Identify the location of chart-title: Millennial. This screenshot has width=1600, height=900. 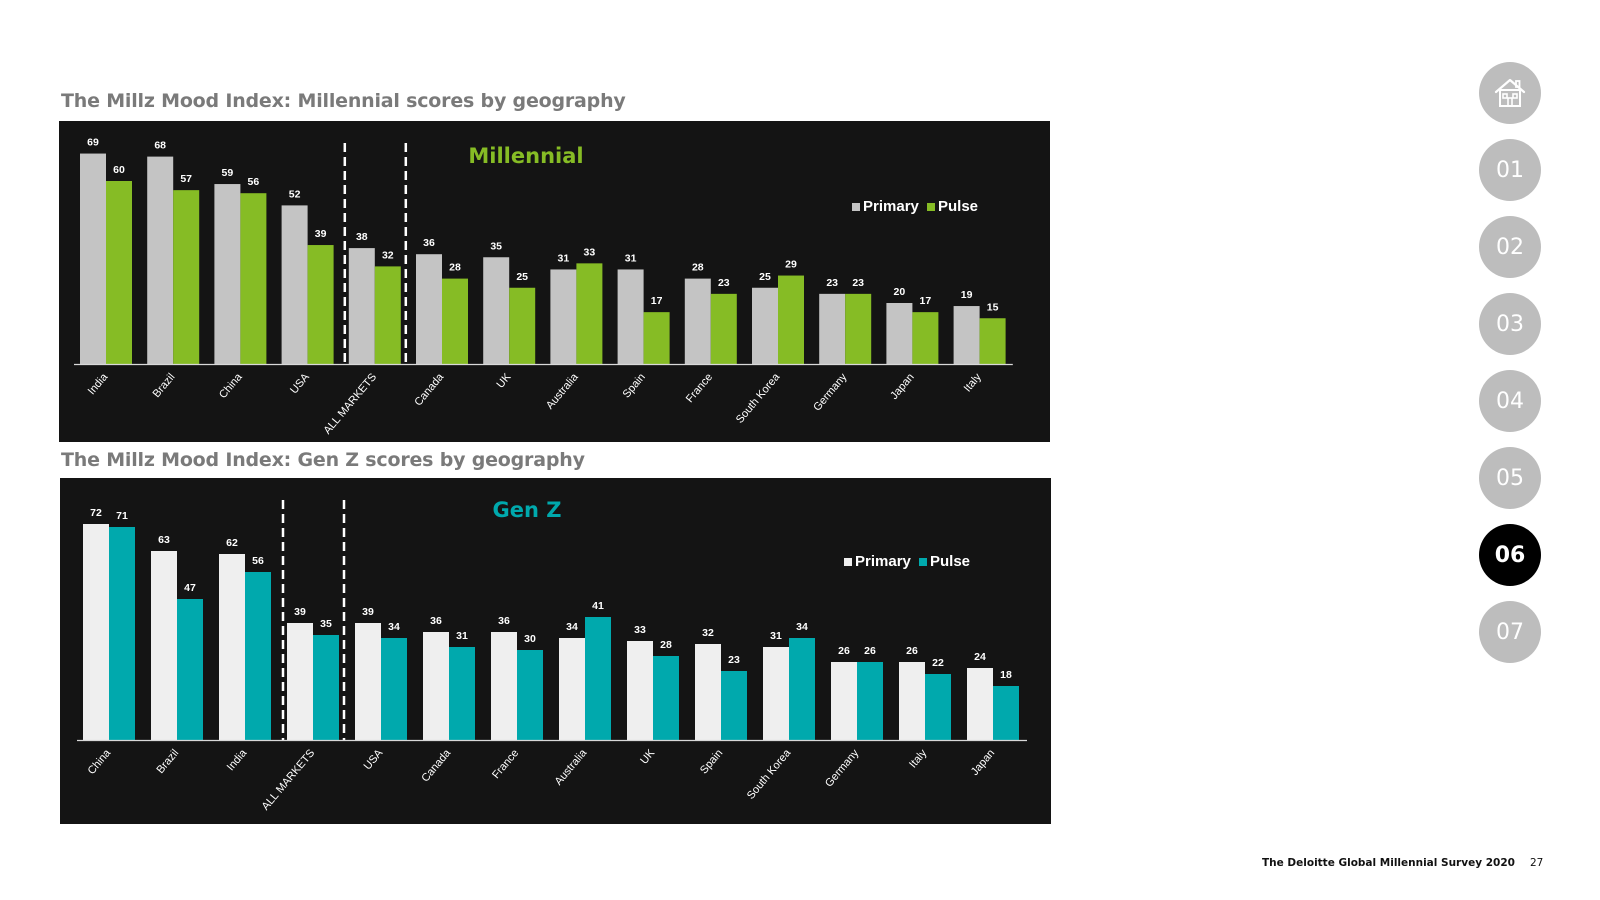
(525, 156).